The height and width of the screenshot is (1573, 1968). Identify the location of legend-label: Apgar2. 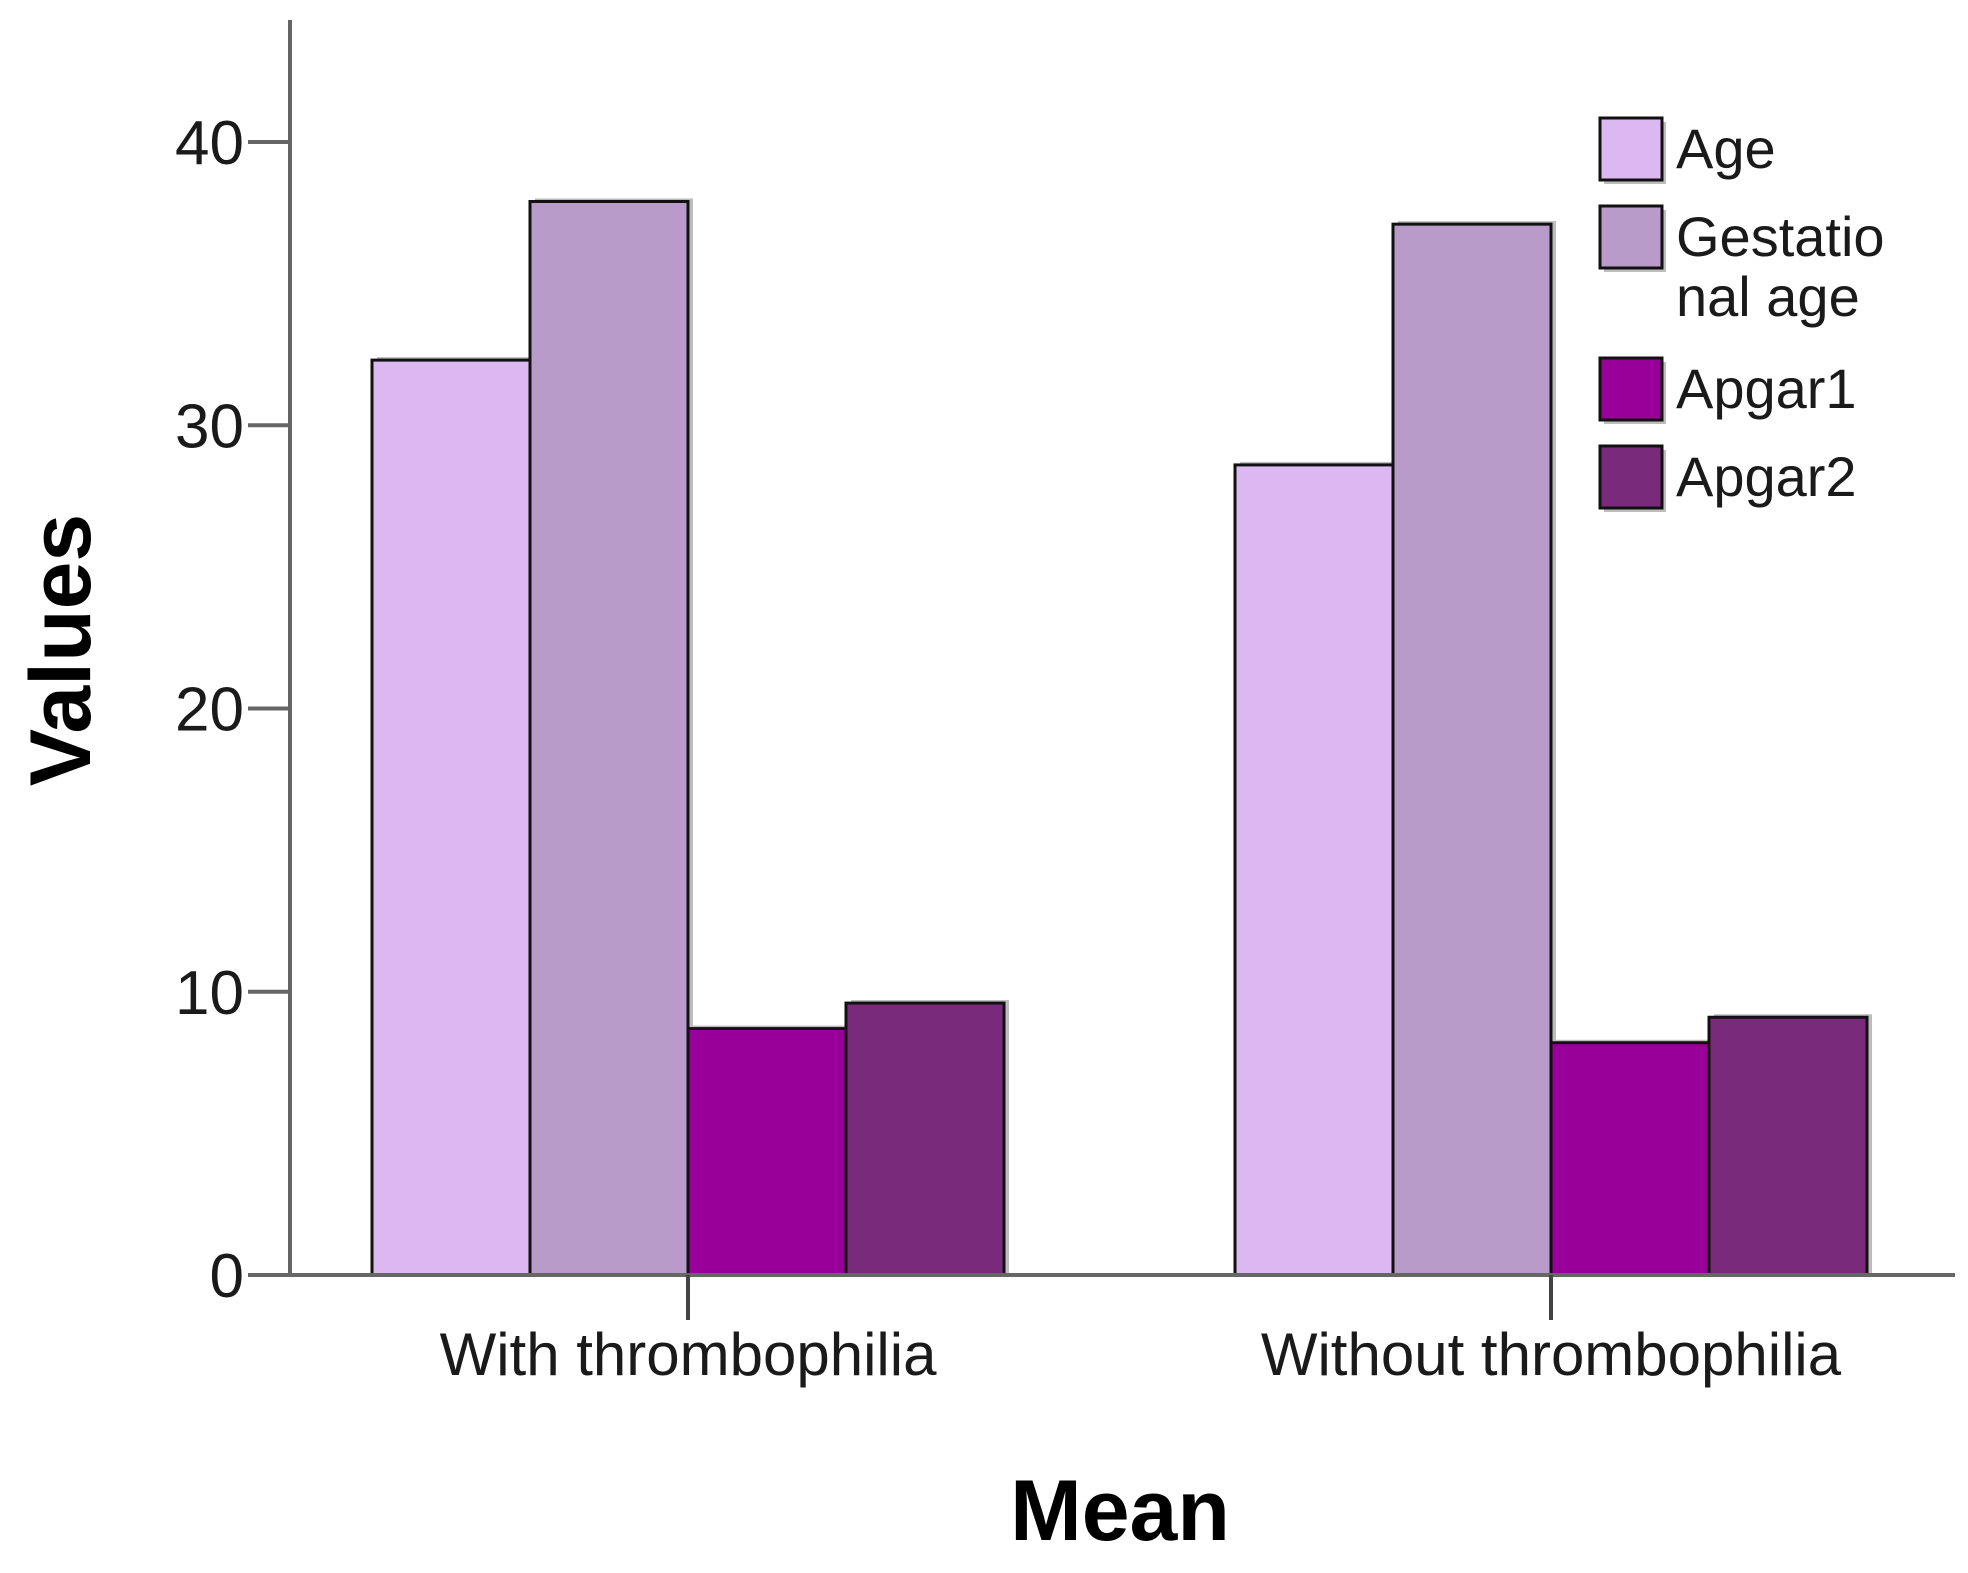
(1766, 476).